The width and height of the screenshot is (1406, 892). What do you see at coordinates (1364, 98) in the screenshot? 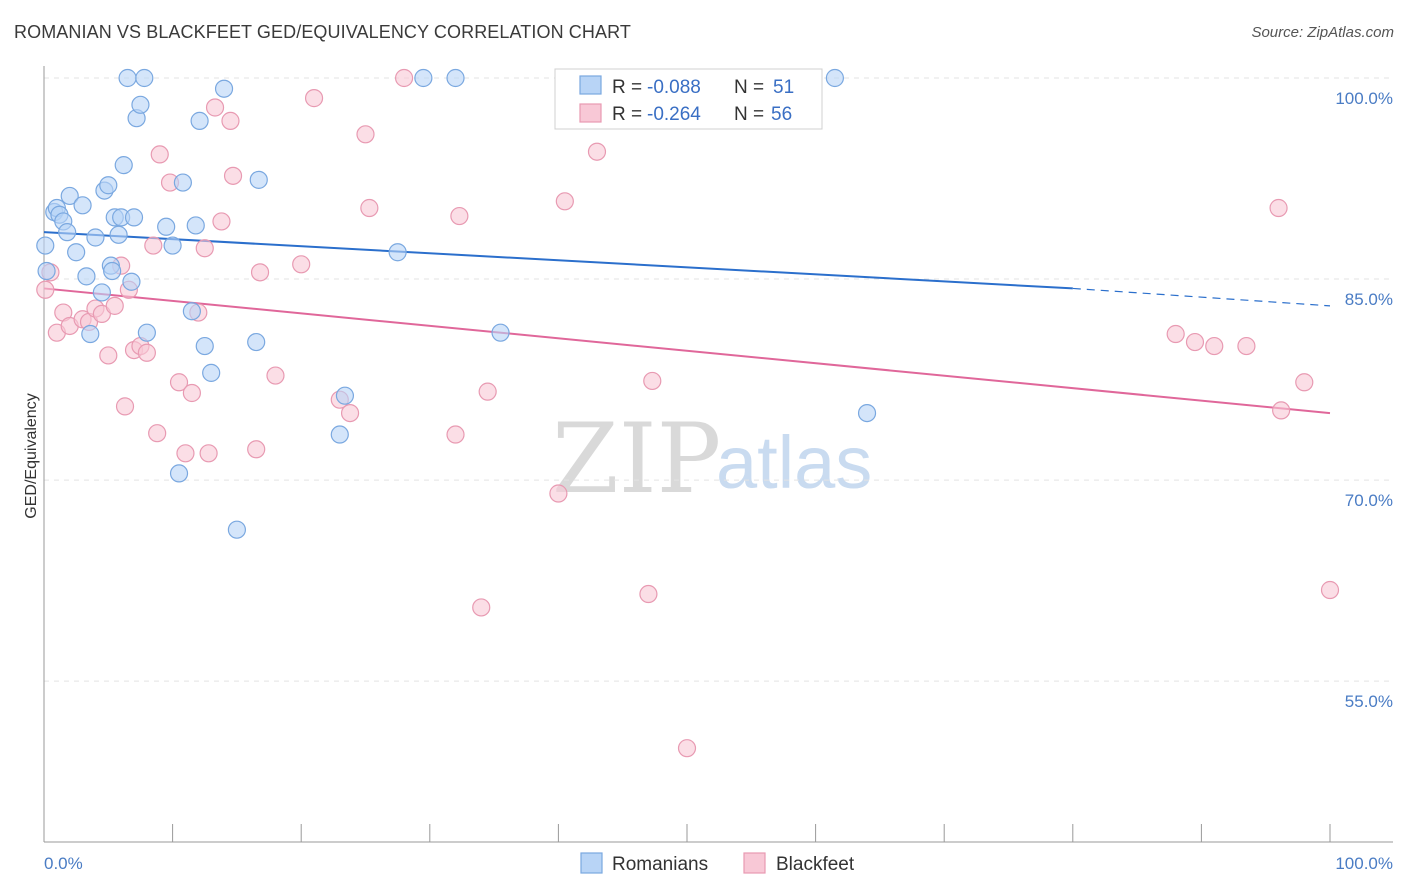
I see `y-tick-label: 100.0%` at bounding box center [1364, 98].